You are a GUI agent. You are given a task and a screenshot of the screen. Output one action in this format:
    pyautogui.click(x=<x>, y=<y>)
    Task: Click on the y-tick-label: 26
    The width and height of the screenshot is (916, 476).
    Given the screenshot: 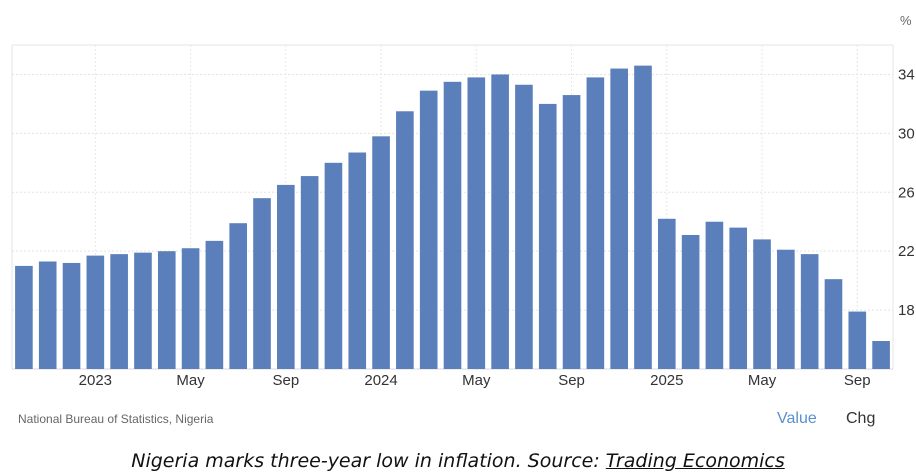 What is the action you would take?
    pyautogui.click(x=906, y=192)
    